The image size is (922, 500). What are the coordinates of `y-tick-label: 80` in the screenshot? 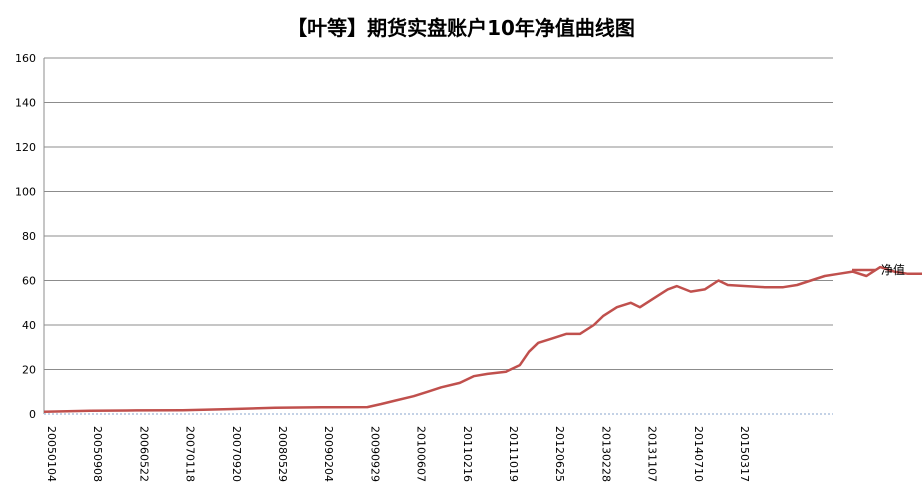 It's located at (29, 236).